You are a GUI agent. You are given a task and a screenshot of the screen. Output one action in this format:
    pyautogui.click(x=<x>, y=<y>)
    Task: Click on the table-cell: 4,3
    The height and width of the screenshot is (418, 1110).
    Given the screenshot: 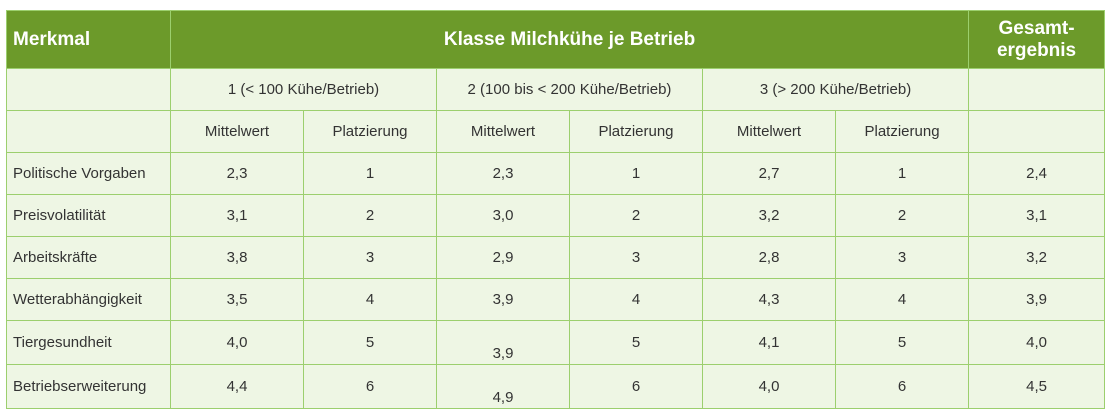 What is the action you would take?
    pyautogui.click(x=769, y=299)
    